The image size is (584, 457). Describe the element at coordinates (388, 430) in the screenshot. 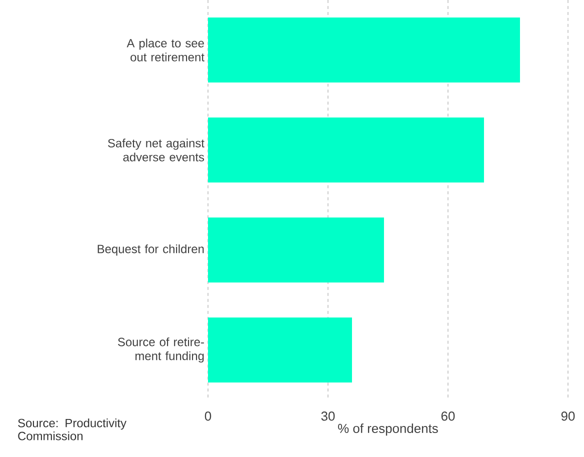

I see `x-axis-title: % of respondents` at that location.